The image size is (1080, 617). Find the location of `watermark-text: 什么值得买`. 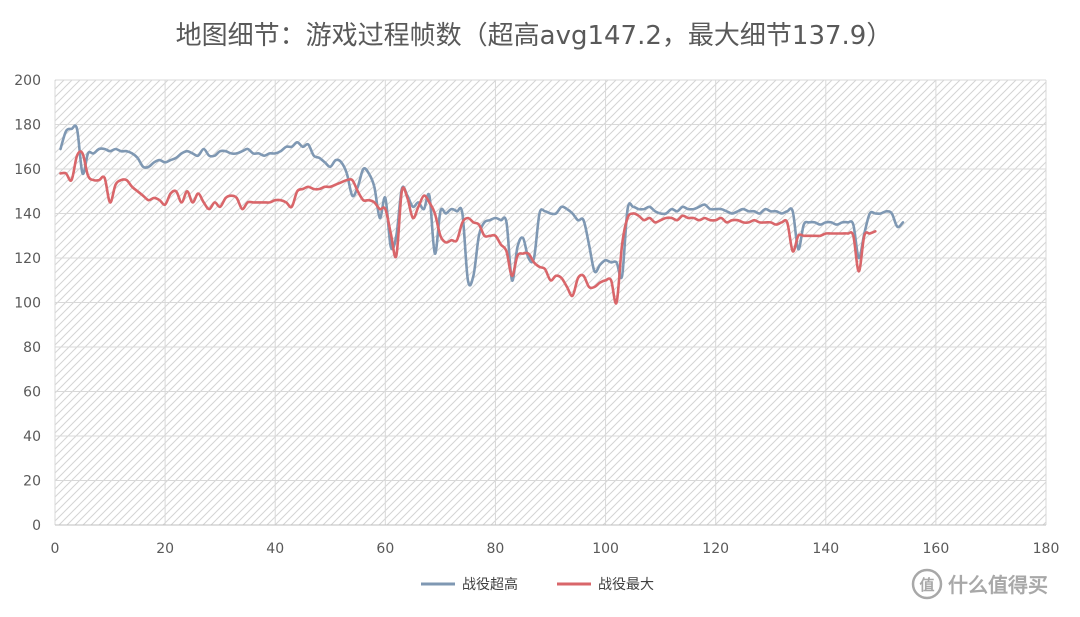

watermark-text: 什么值得买 is located at coordinates (998, 585).